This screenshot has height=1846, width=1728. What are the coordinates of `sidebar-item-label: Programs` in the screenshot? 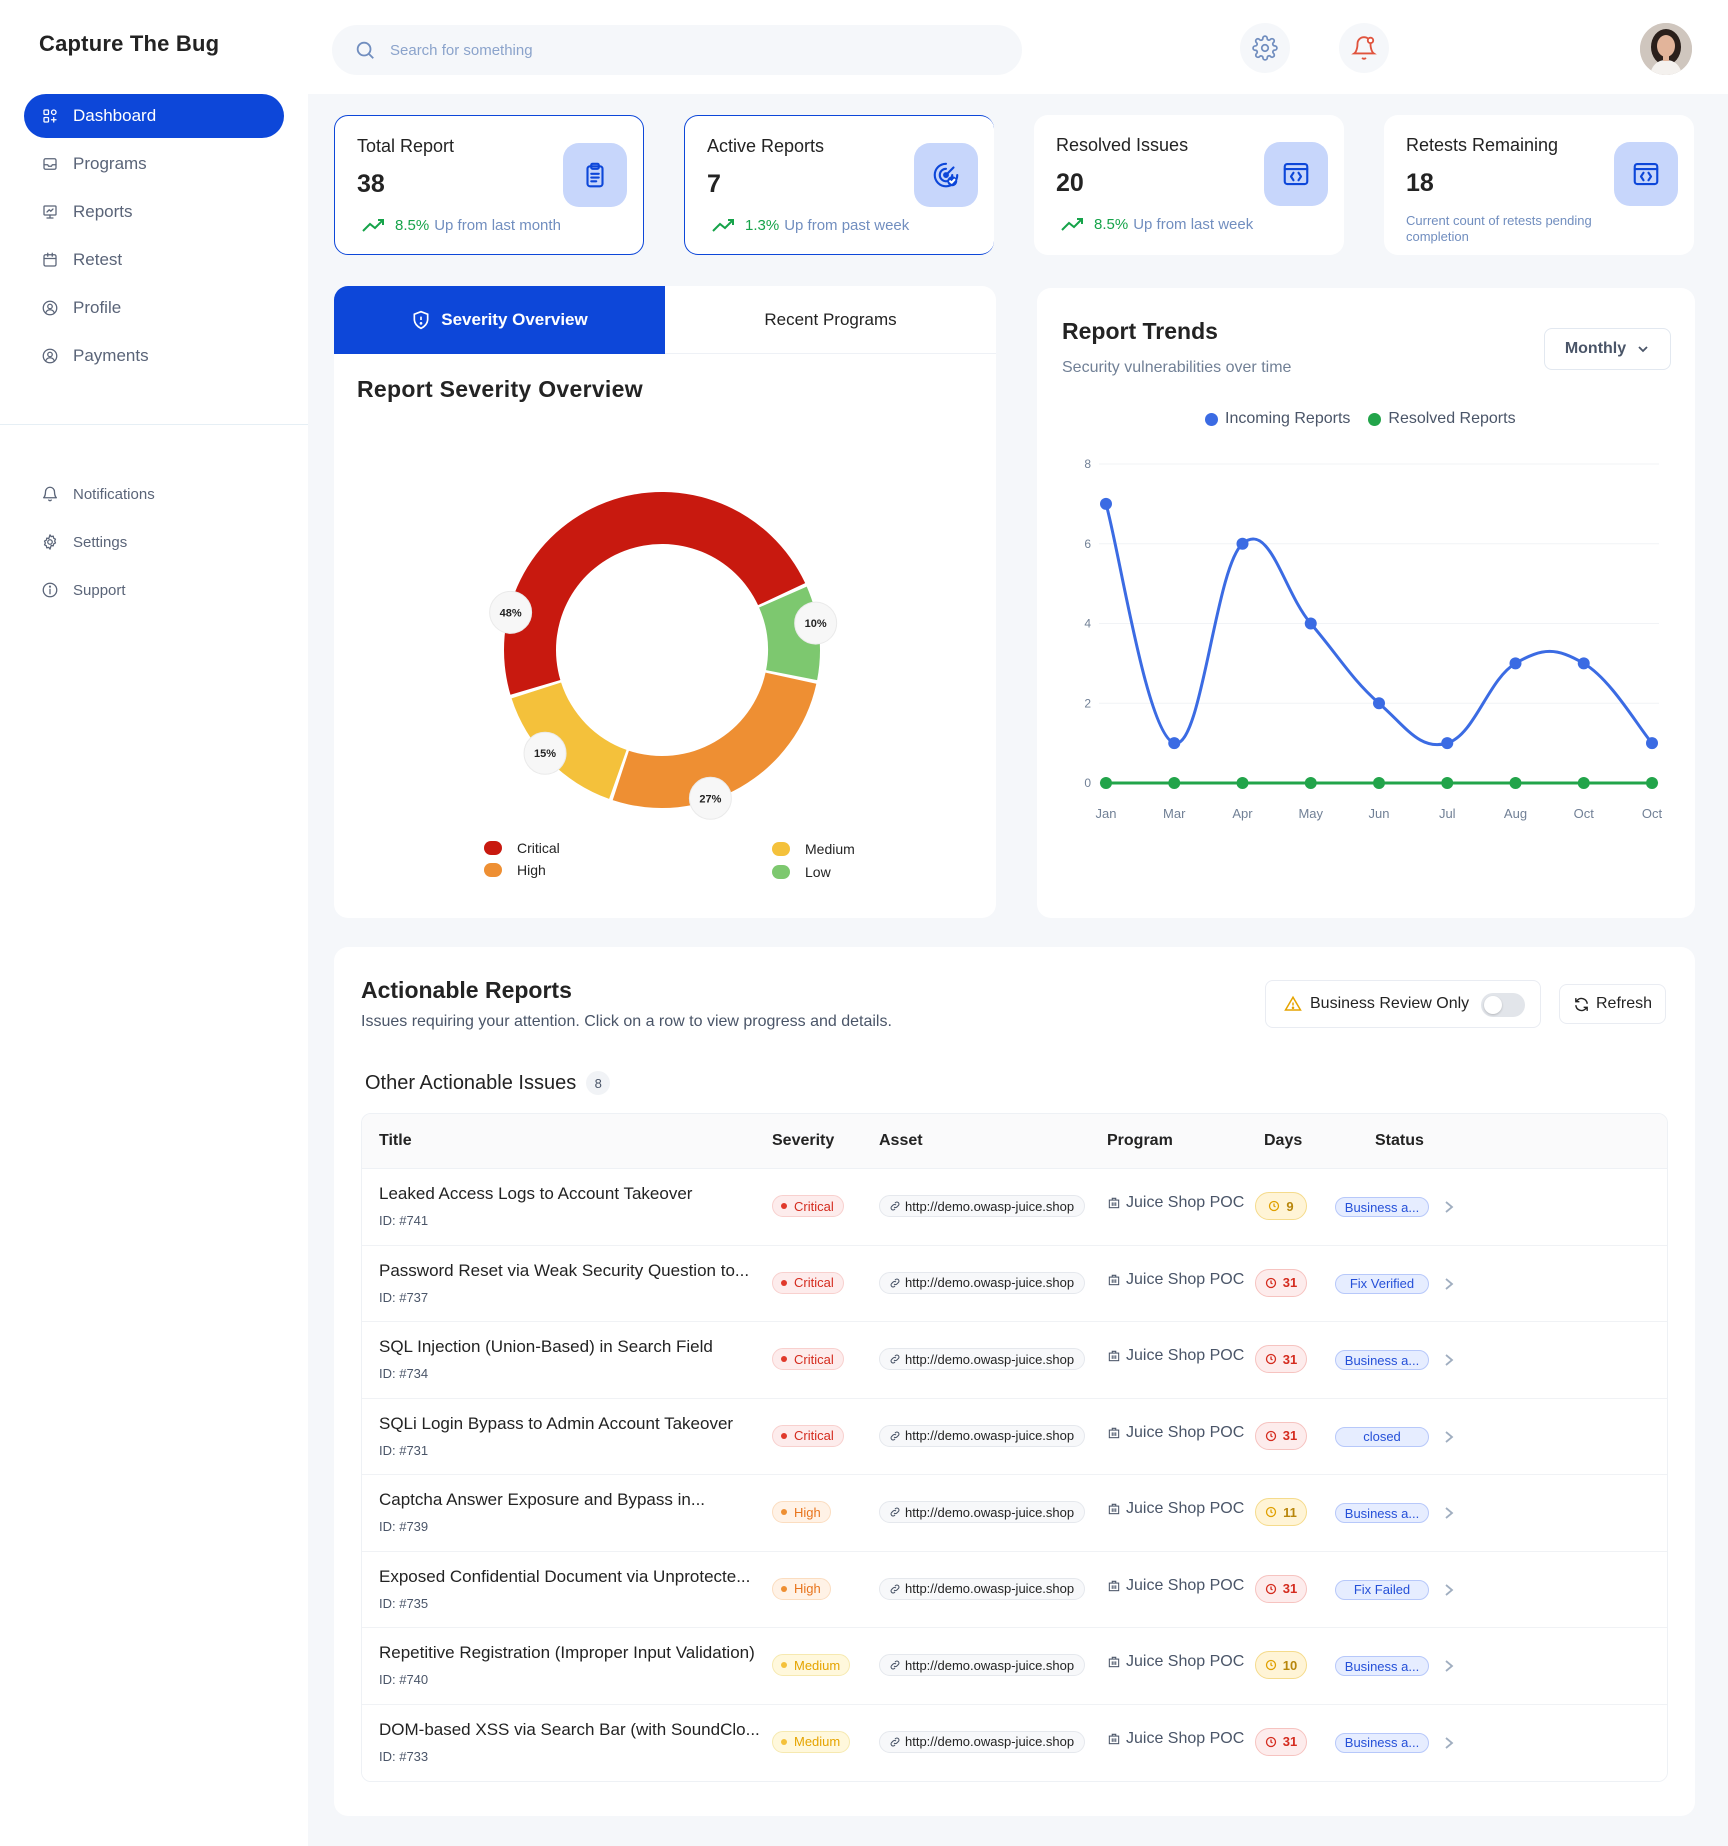 It's located at (110, 163).